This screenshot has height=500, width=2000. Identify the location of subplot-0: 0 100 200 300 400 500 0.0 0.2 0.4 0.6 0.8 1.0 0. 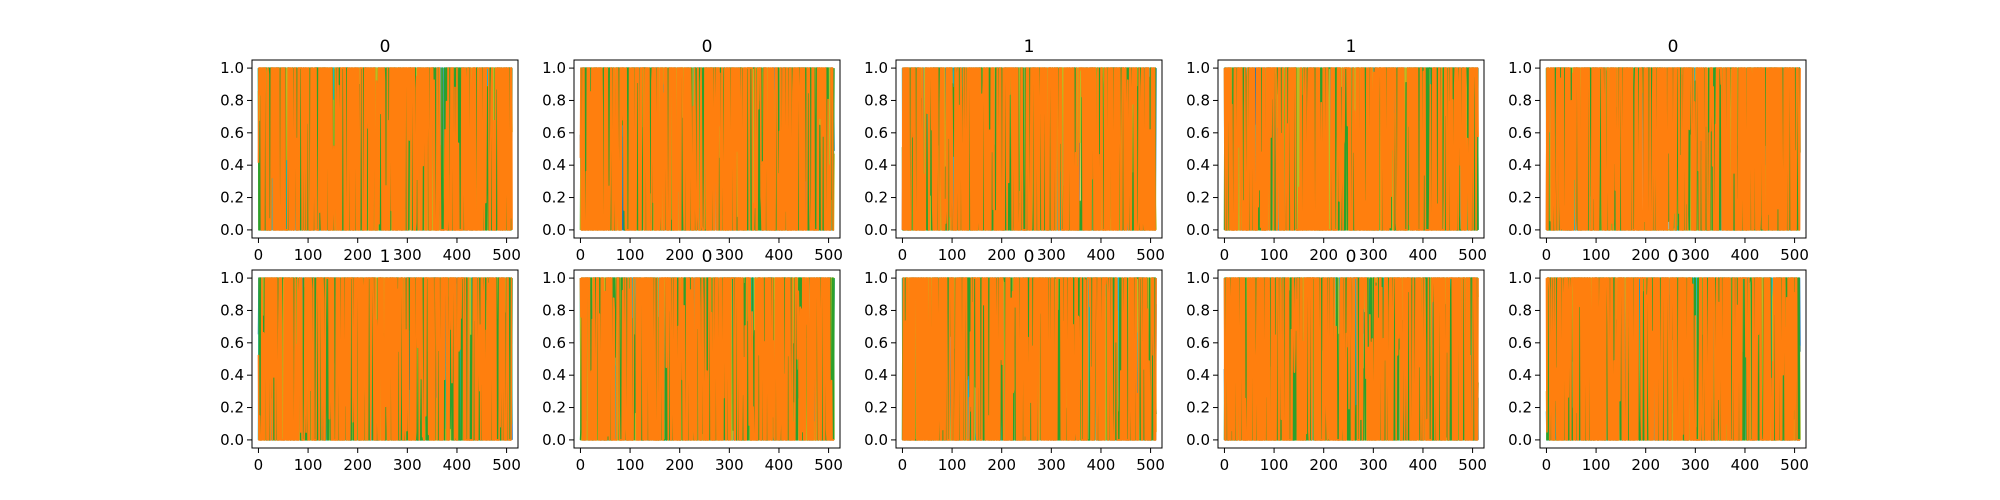
(370, 150).